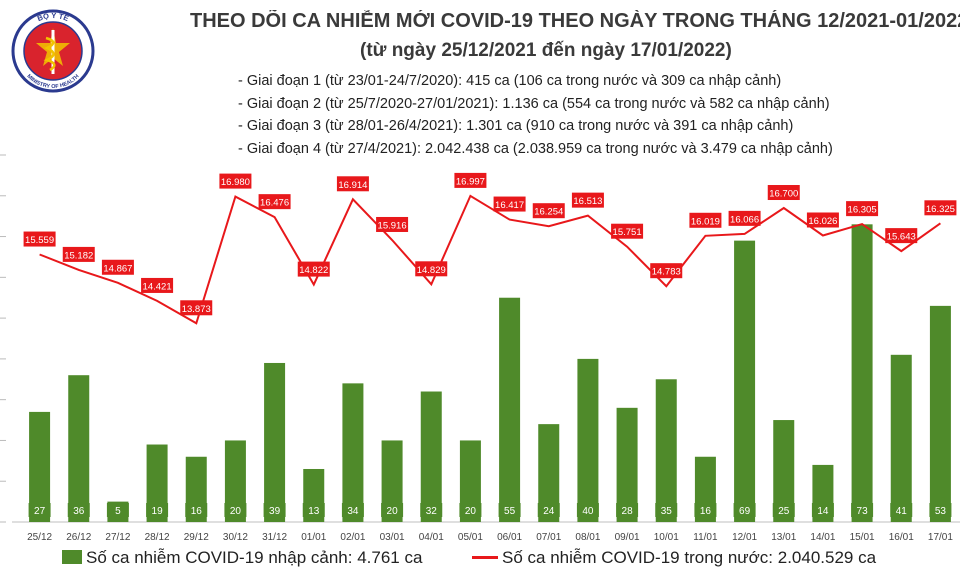 The height and width of the screenshot is (576, 960). What do you see at coordinates (783, 537) in the screenshot?
I see `x-tick-label: 13/01` at bounding box center [783, 537].